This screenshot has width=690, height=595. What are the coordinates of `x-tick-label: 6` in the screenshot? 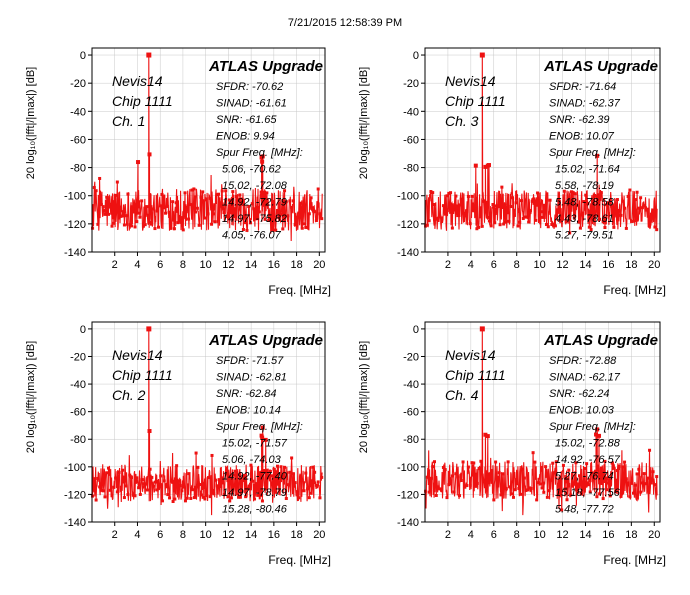 It's located at (160, 265).